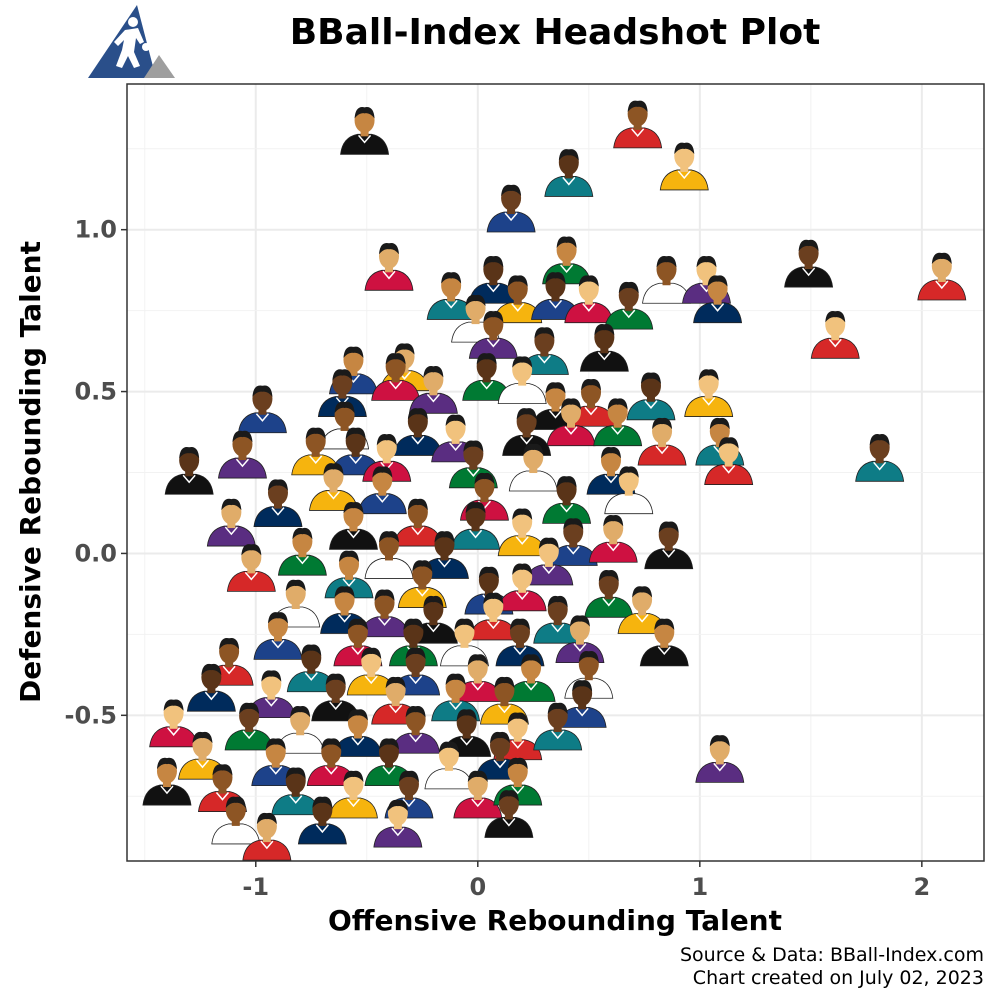 The height and width of the screenshot is (1000, 1000). What do you see at coordinates (30, 472) in the screenshot?
I see `y-axis-title: Defensive Rebounding Talent` at bounding box center [30, 472].